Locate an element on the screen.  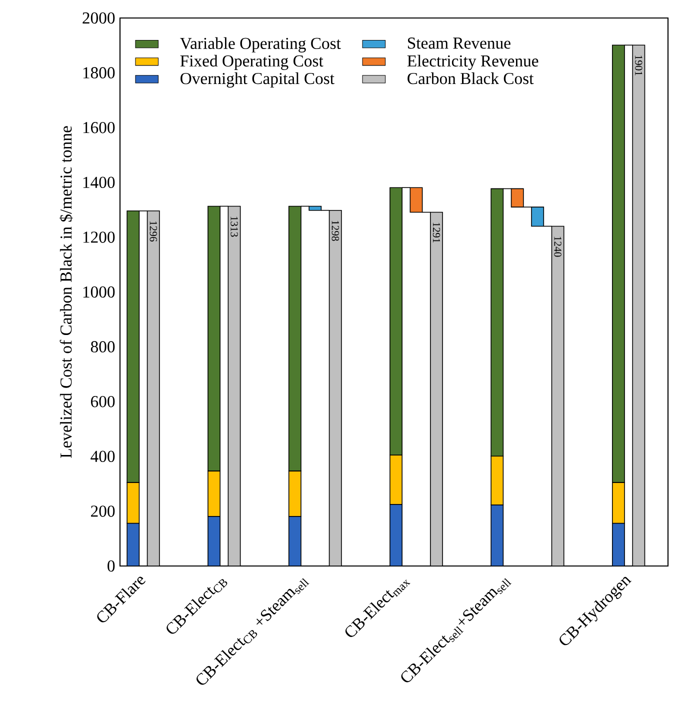
y-axis-title: Levelized Cost of Carbon Black in $/metric tonne is located at coordinates (66, 292).